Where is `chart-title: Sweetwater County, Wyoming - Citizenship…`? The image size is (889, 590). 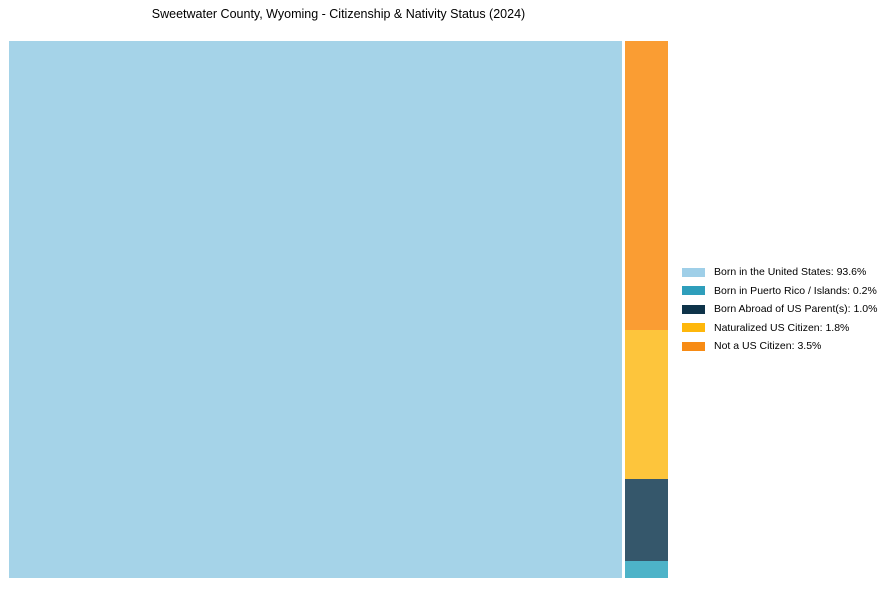 chart-title: Sweetwater County, Wyoming - Citizenship… is located at coordinates (338, 14).